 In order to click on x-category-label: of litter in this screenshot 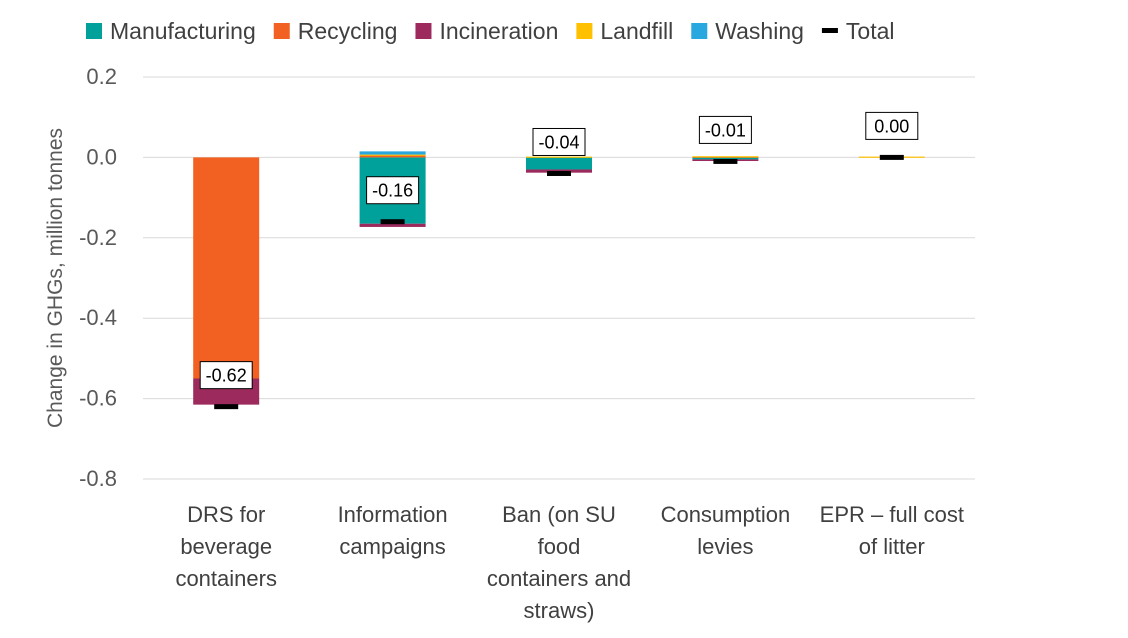, I will do `click(892, 546)`.